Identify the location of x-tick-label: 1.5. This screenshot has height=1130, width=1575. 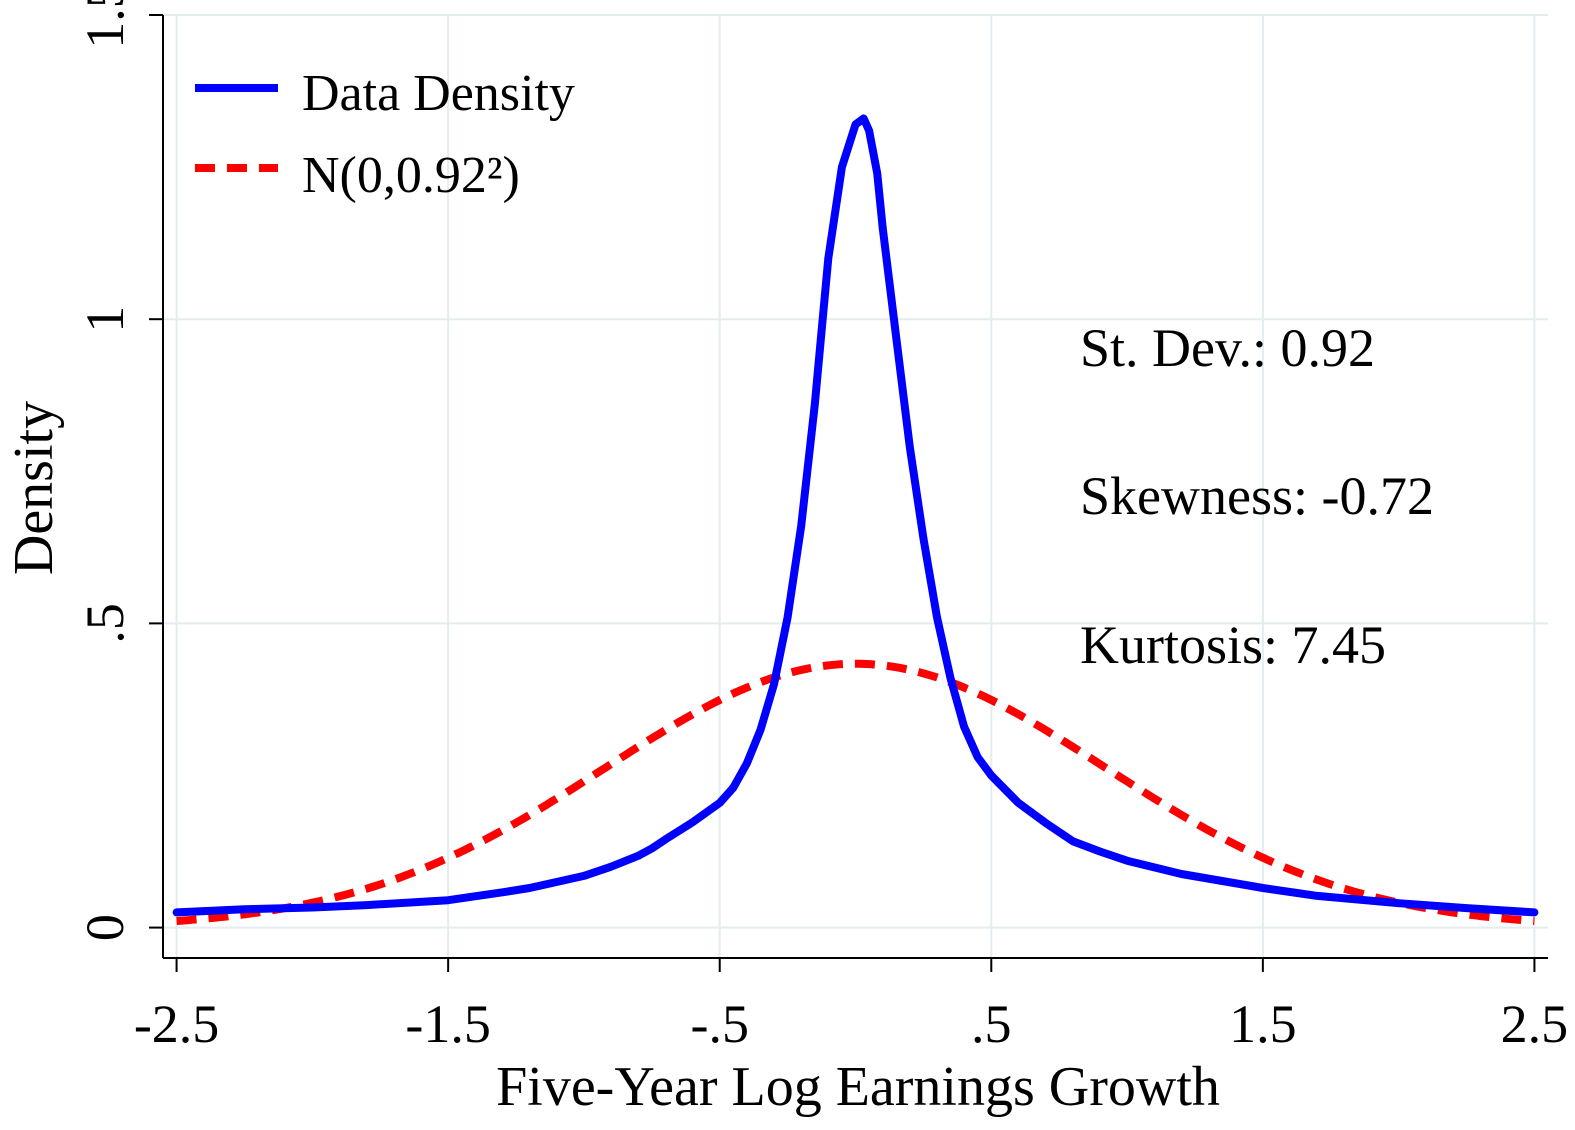
(1263, 1024).